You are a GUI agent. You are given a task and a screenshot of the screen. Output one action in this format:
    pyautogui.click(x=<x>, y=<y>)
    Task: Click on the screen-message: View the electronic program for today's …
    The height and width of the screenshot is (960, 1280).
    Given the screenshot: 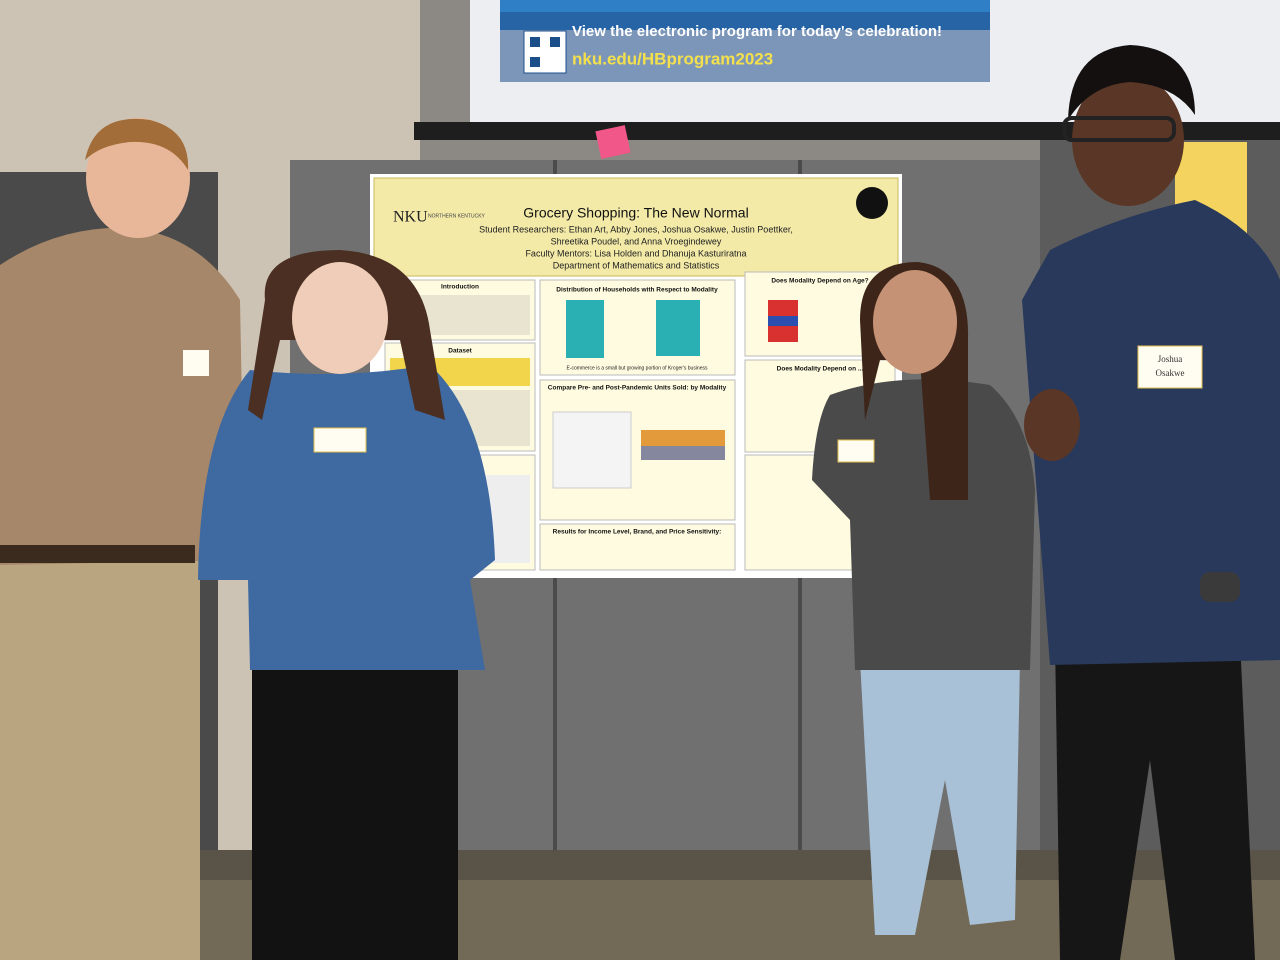 What is the action you would take?
    pyautogui.click(x=757, y=31)
    